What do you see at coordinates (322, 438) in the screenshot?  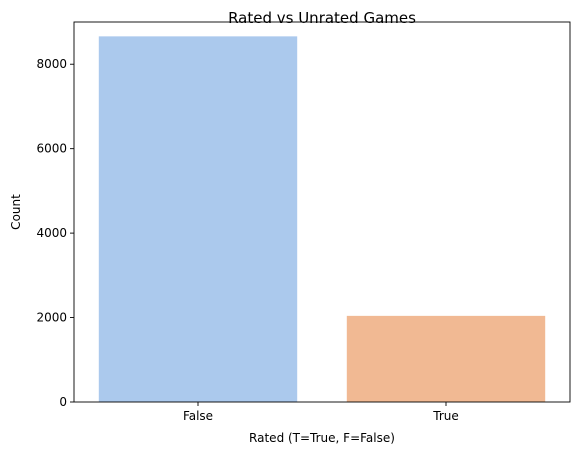 I see `x-axis-label: Rated (T=True, F=False)` at bounding box center [322, 438].